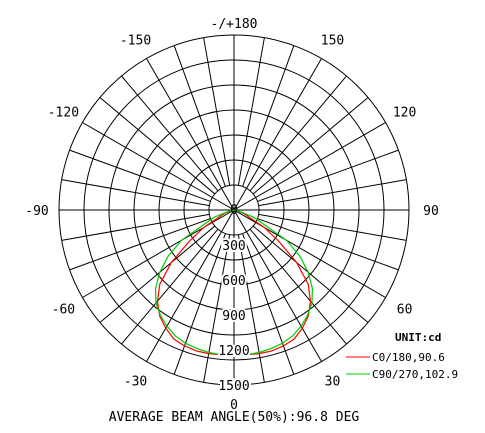  I want to click on radial-tick-label: 900, so click(233, 316).